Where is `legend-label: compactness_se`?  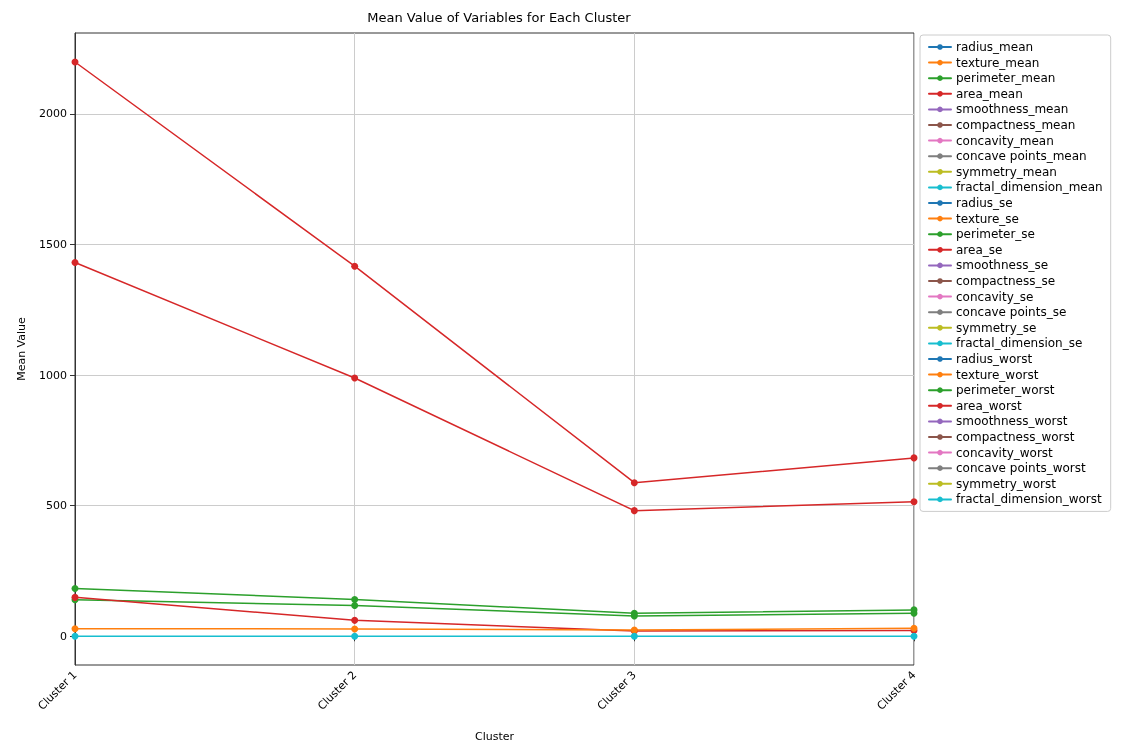
legend-label: compactness_se is located at coordinates (1006, 281).